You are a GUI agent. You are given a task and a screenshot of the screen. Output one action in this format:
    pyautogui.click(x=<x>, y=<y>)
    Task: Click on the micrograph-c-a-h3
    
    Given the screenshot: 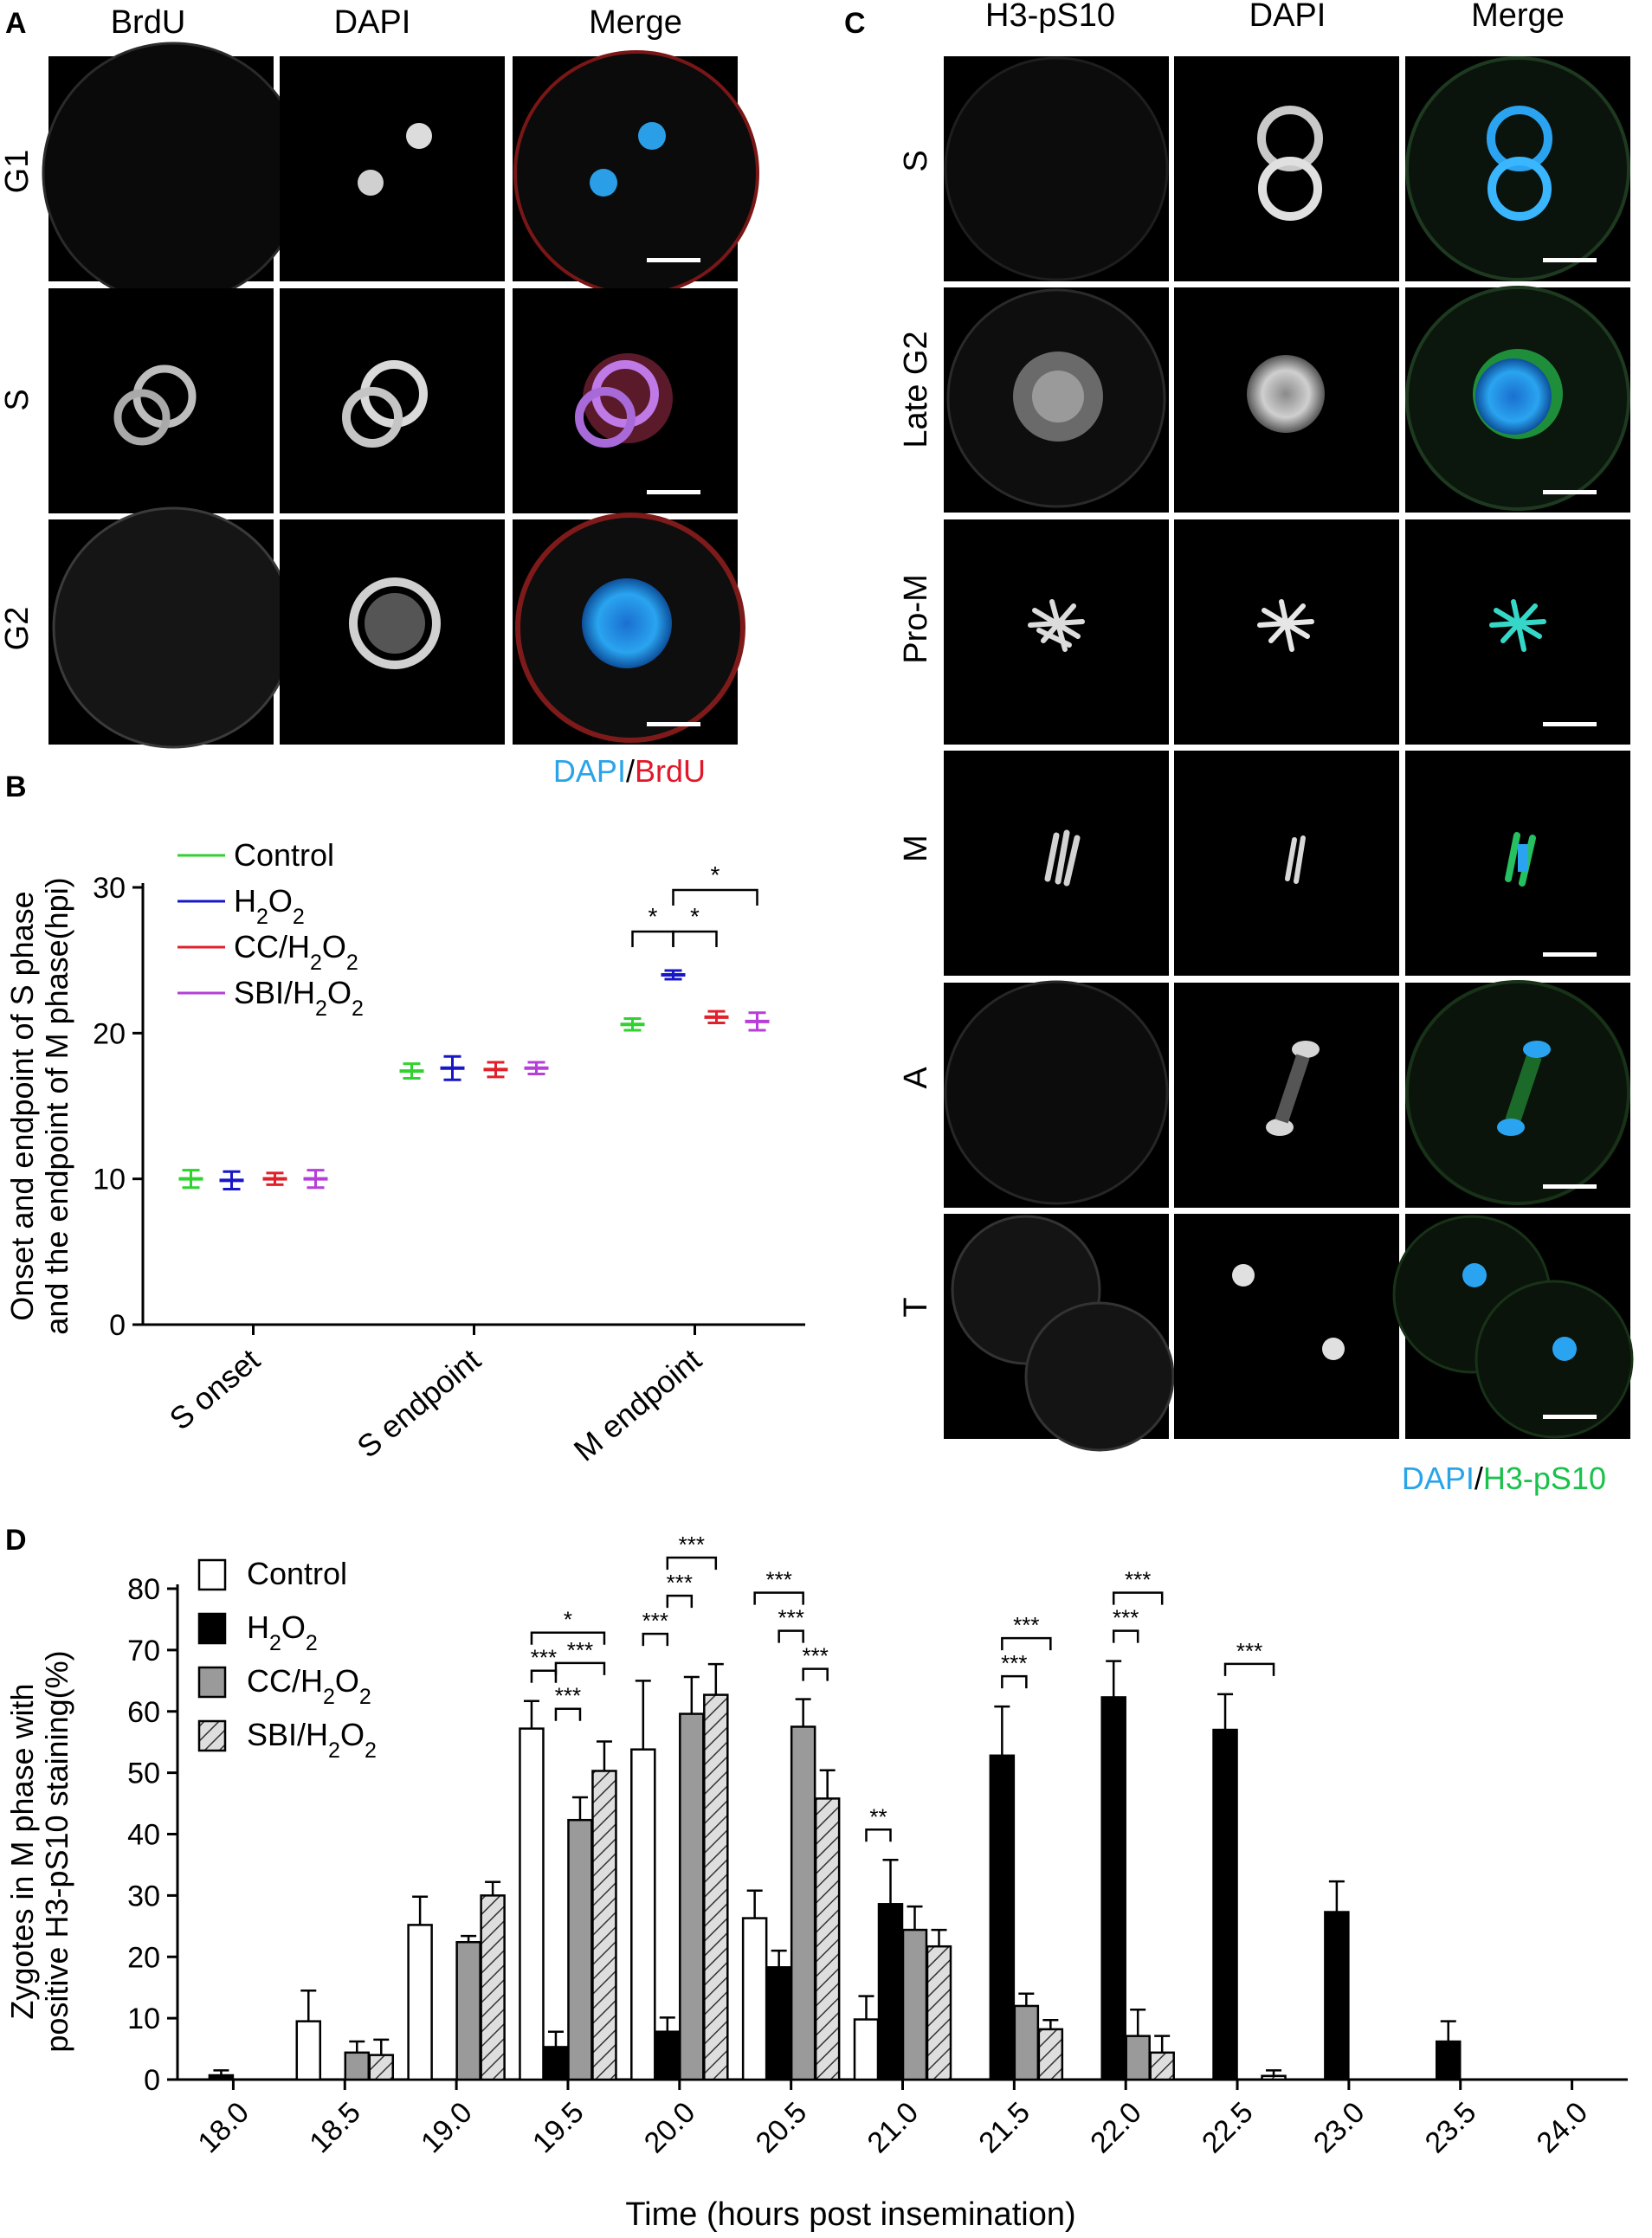 What is the action you would take?
    pyautogui.click(x=1057, y=1094)
    